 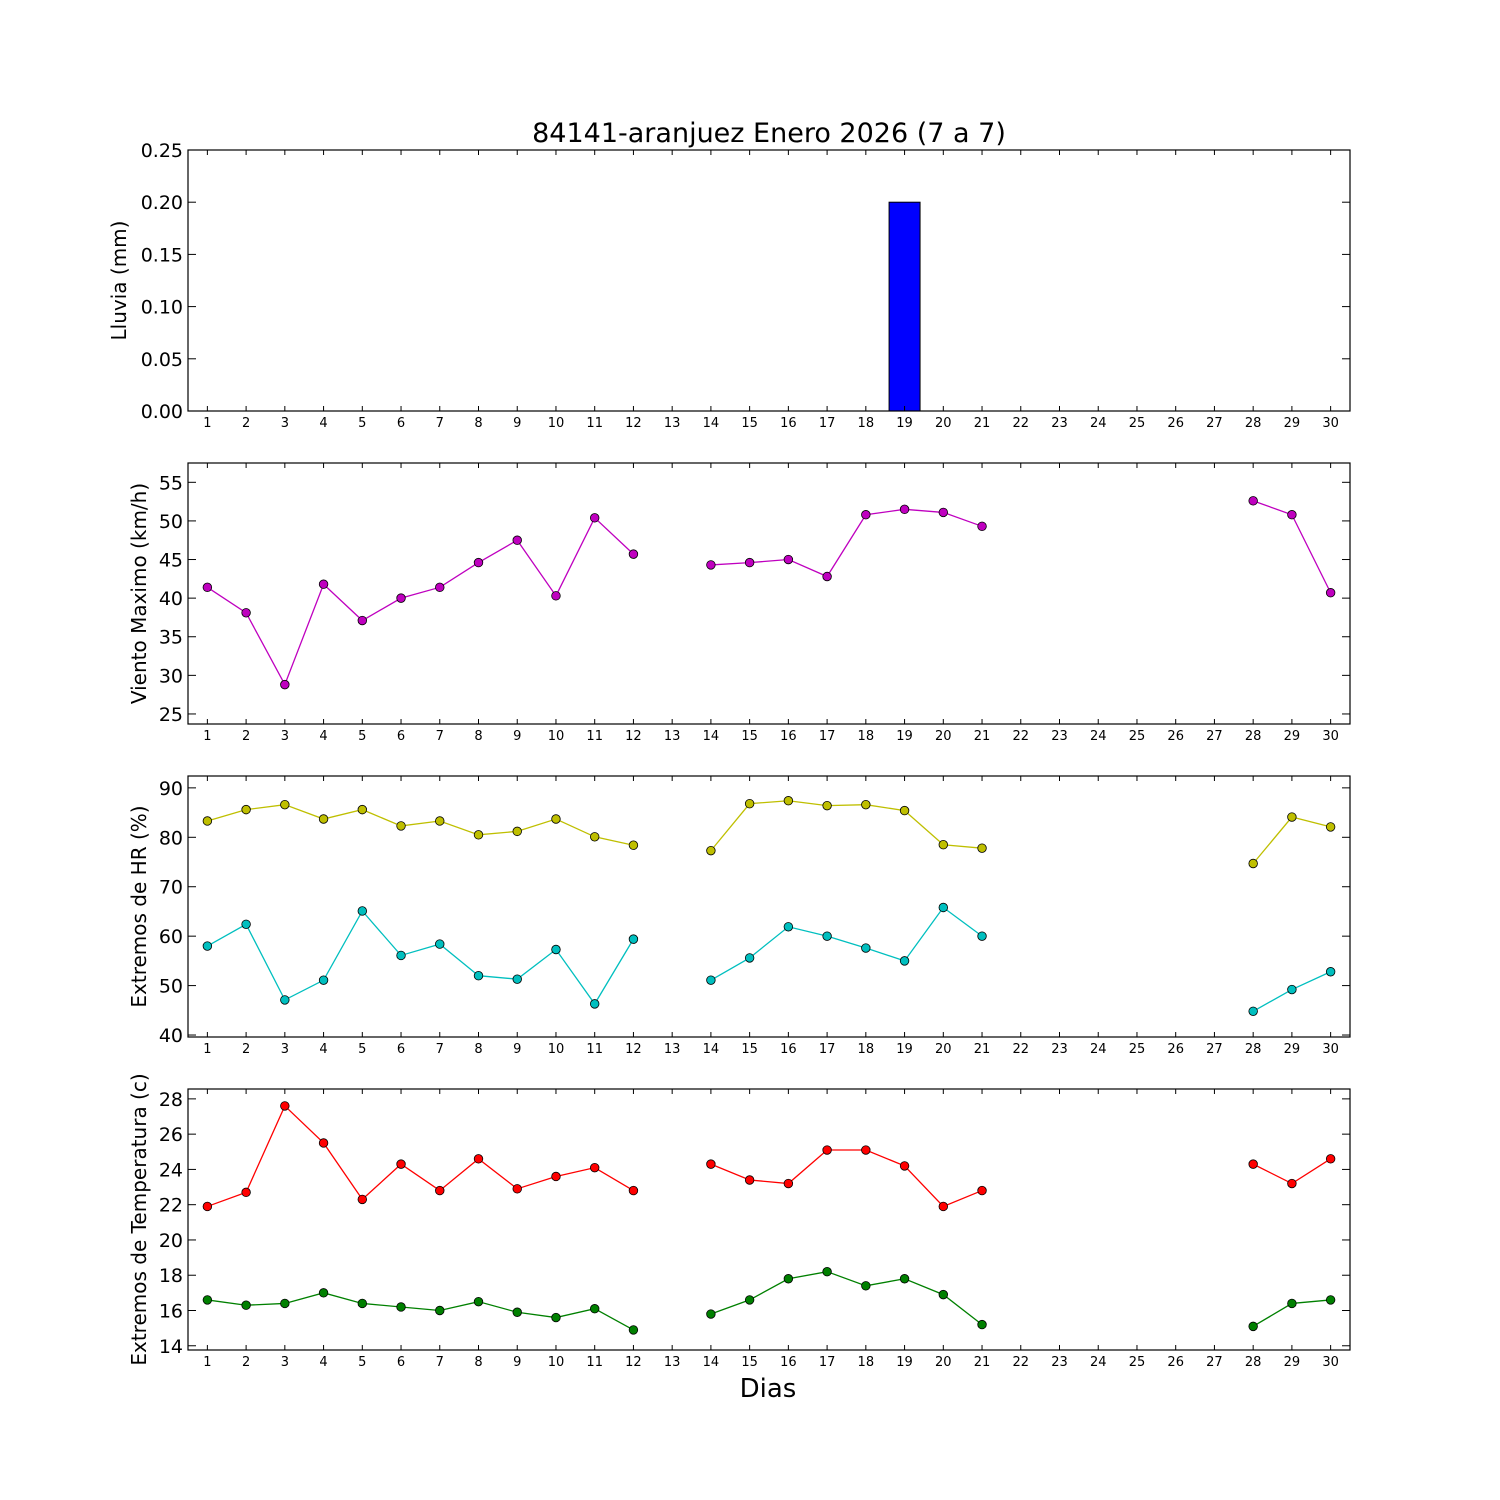 I want to click on y-tick-label: 24, so click(x=171, y=1170).